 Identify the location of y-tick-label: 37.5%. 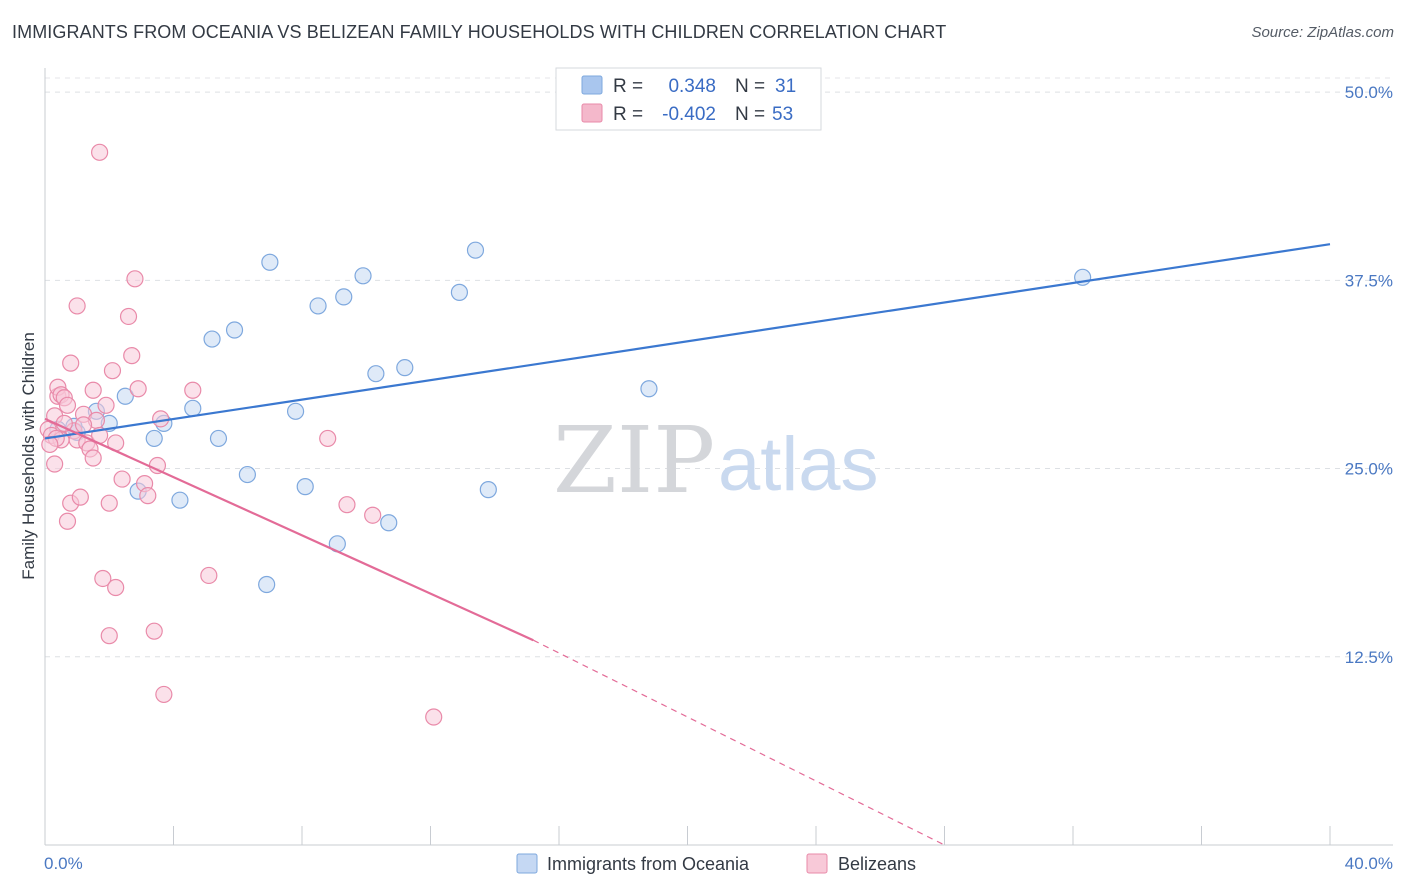
(1369, 280).